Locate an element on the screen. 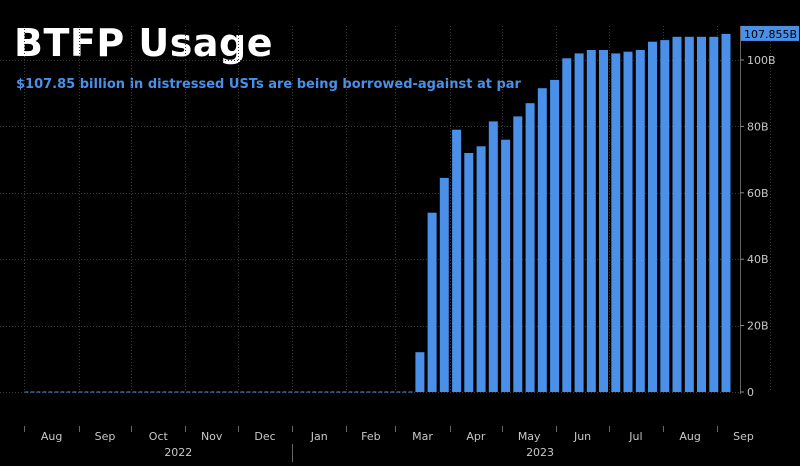 The width and height of the screenshot is (800, 466). x-tick-label: Mar is located at coordinates (422, 436).